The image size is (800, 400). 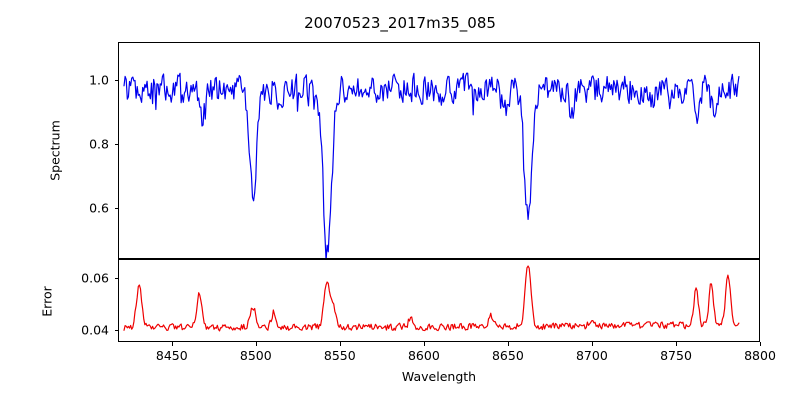 What do you see at coordinates (99, 80) in the screenshot?
I see `spectrum-y-tick-label: 1.0` at bounding box center [99, 80].